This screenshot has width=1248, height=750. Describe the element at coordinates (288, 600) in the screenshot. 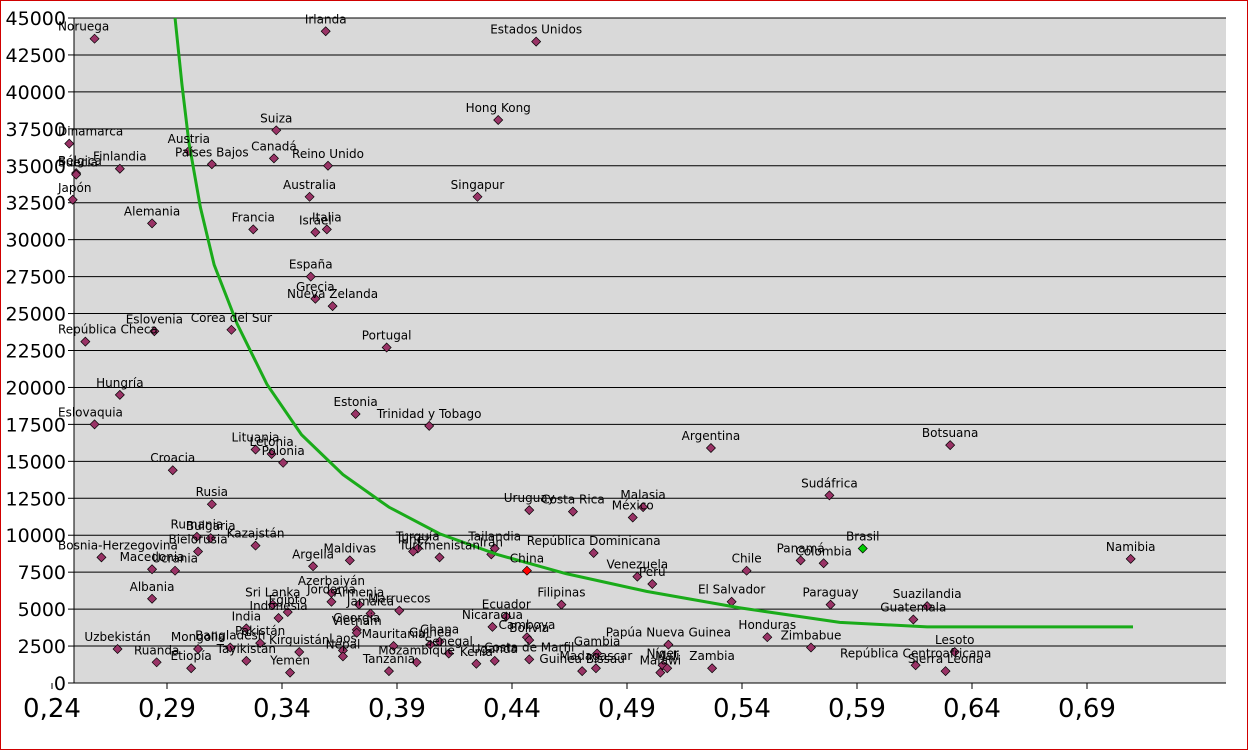

I see `point-label: Egipto` at that location.